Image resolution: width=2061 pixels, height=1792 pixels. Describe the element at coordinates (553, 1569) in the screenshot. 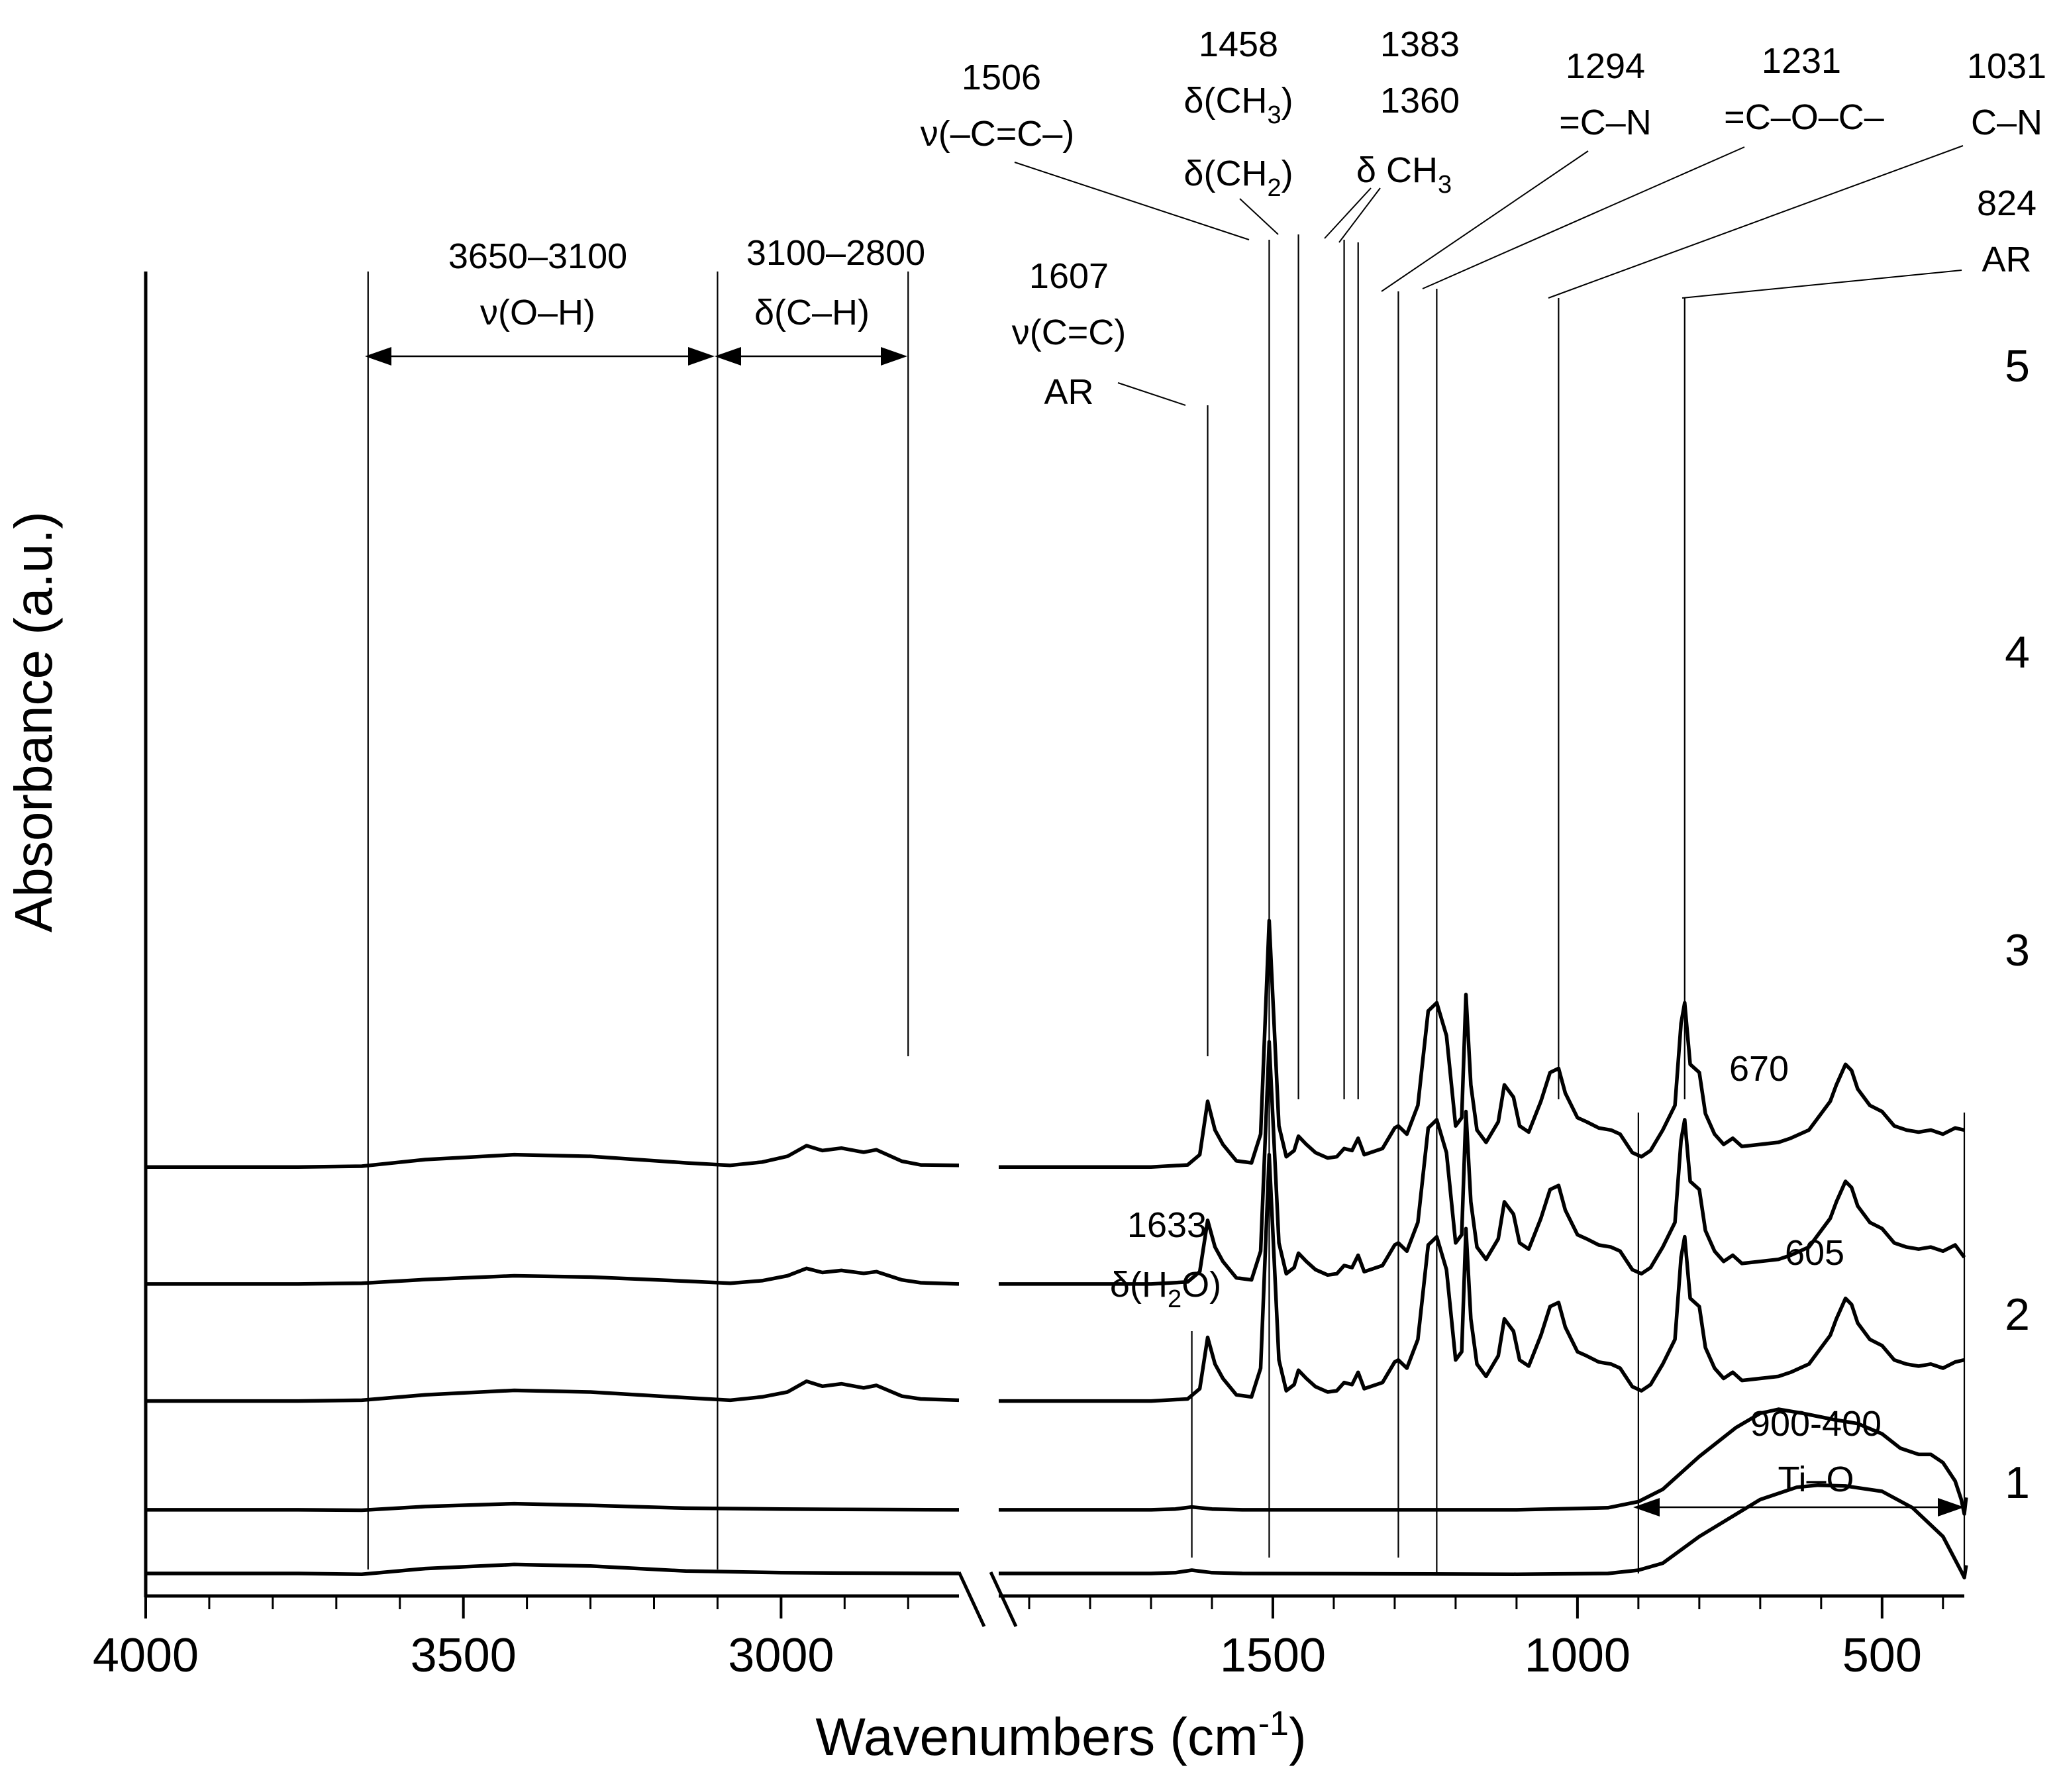

I see `series-1-left-line` at that location.